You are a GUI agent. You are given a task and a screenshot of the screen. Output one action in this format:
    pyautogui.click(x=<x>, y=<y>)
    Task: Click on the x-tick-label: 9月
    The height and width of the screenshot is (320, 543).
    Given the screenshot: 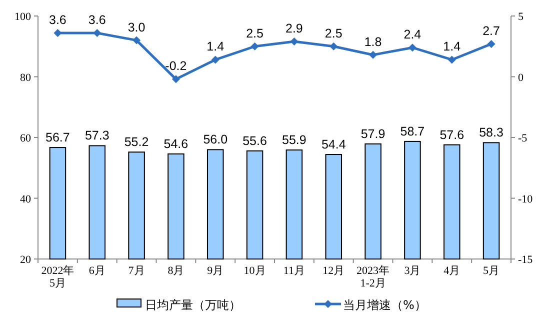 What is the action you would take?
    pyautogui.click(x=215, y=271)
    